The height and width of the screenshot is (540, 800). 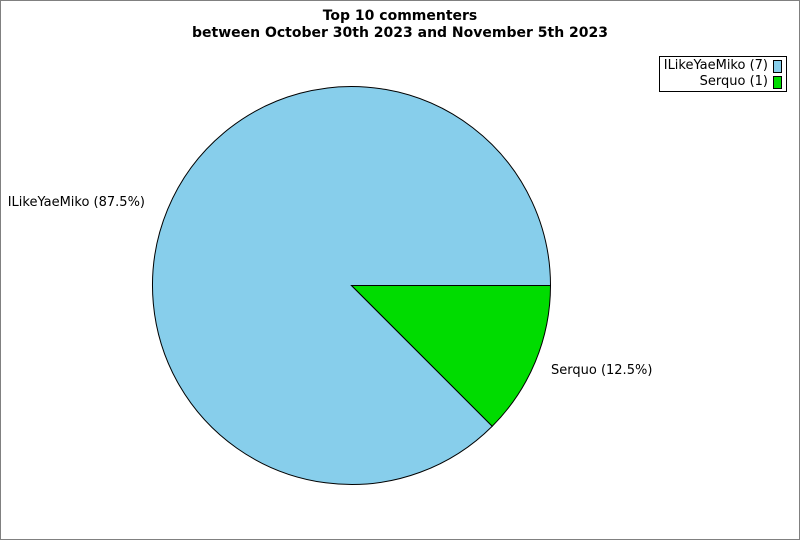 I want to click on legend: ILikeYaeMiko (7) Serquo (1), so click(x=723, y=74).